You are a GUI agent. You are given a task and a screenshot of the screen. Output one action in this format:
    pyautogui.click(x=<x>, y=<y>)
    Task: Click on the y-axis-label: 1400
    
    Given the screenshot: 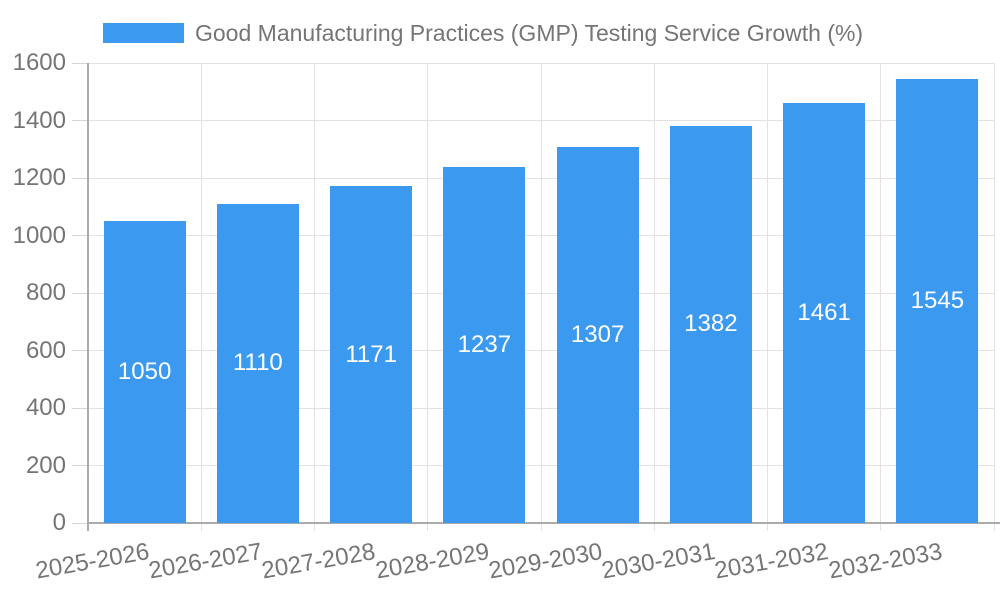 What is the action you would take?
    pyautogui.click(x=39, y=120)
    